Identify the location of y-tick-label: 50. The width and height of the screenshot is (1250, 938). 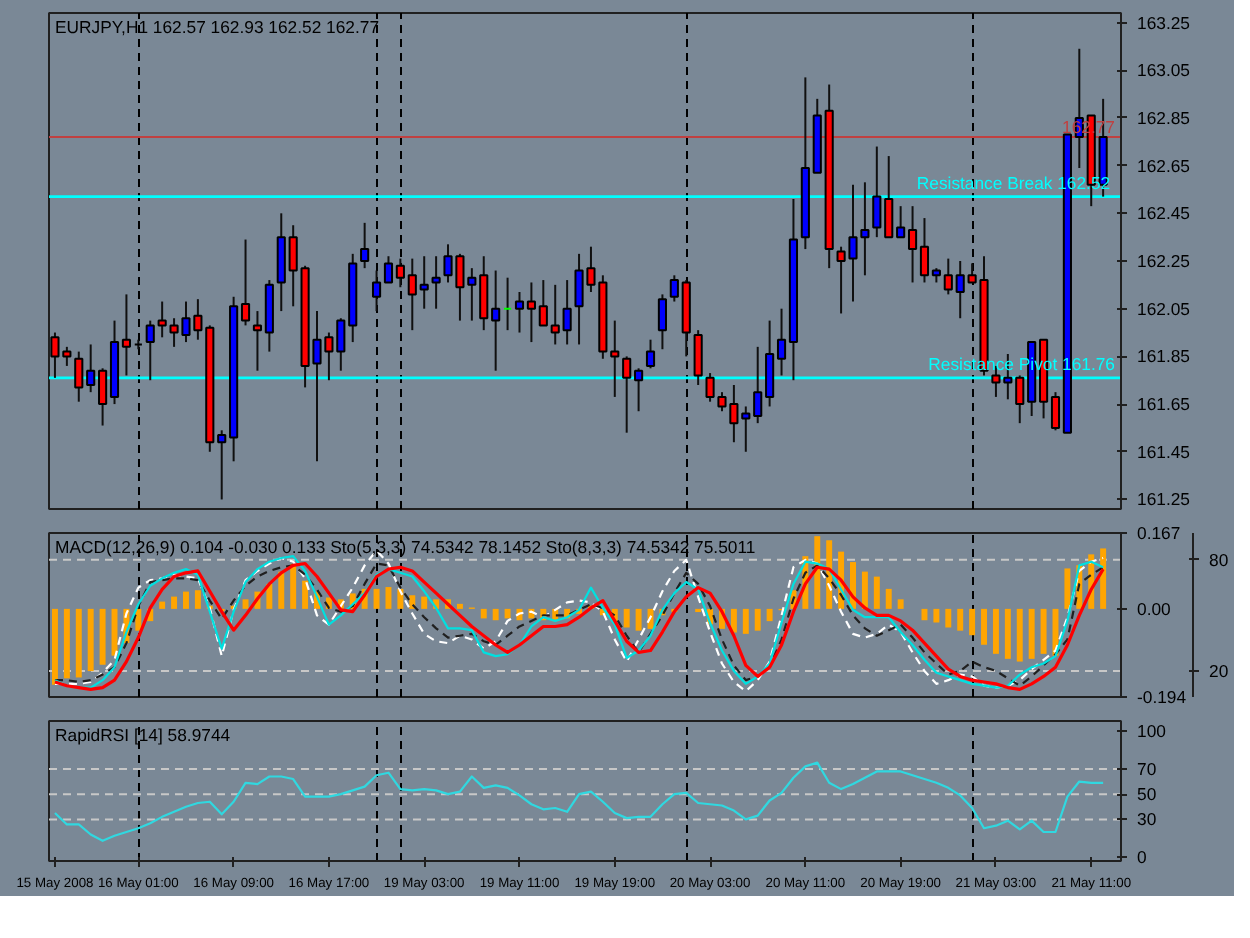
(1147, 794).